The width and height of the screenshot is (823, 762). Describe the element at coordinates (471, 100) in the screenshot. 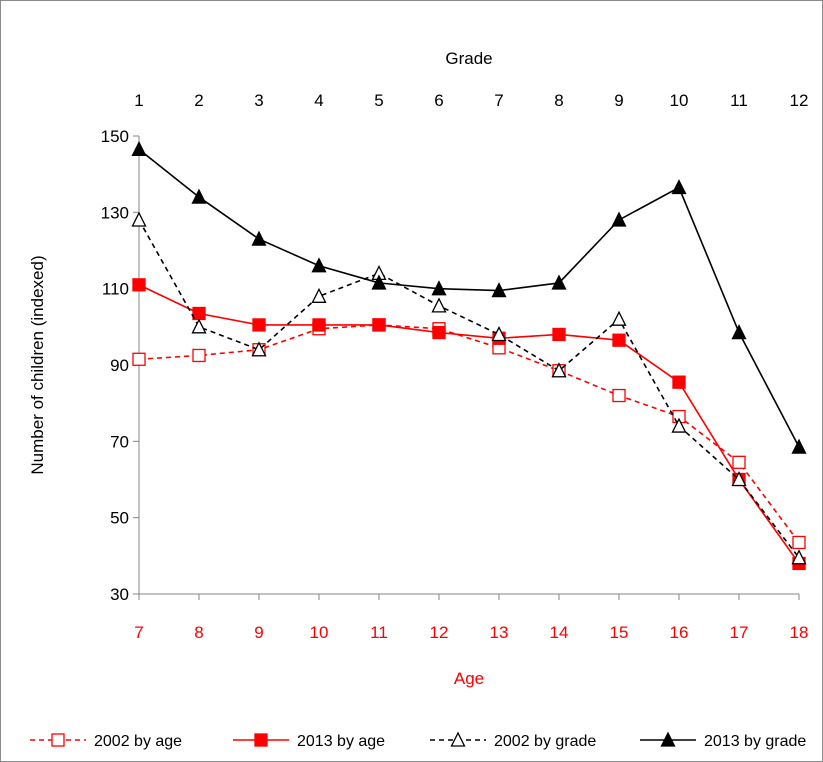

I see `top-axis-ticks: 1 2 3 4 5 6 7 8 9 10 11 12` at that location.